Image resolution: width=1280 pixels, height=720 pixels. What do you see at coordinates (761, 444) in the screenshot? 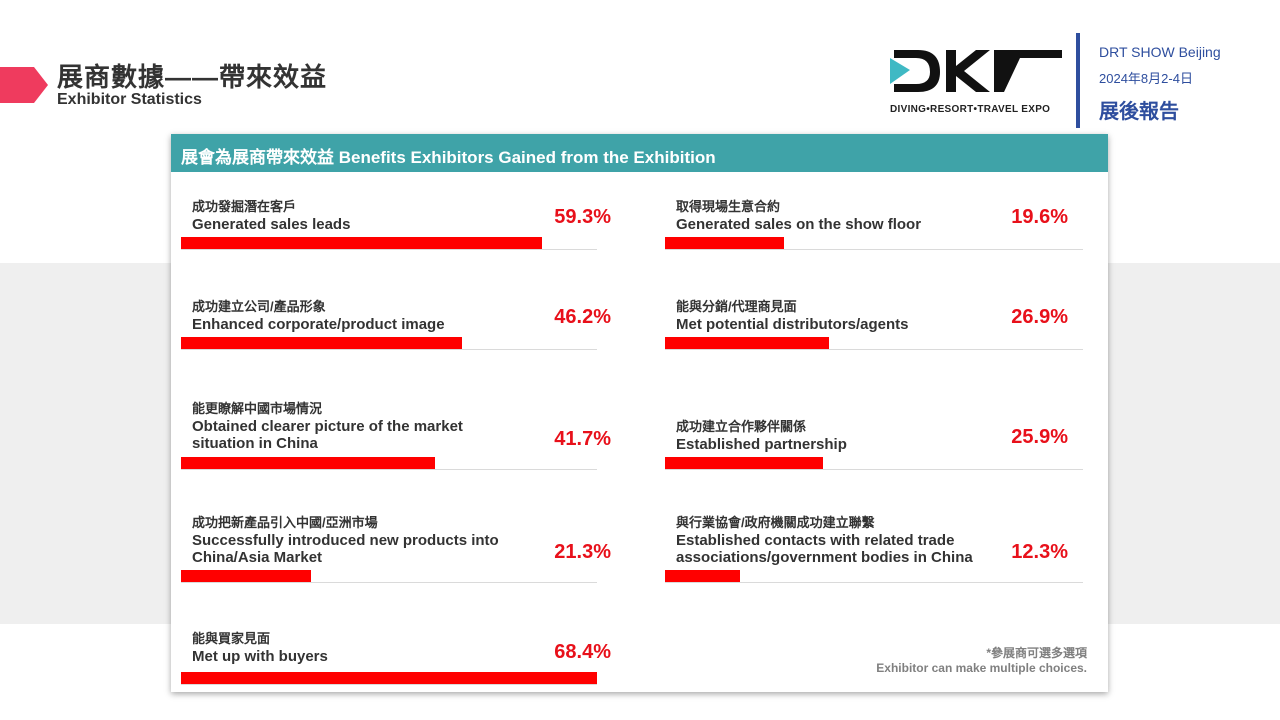
I see `benefit-label-en: Established partnership` at bounding box center [761, 444].